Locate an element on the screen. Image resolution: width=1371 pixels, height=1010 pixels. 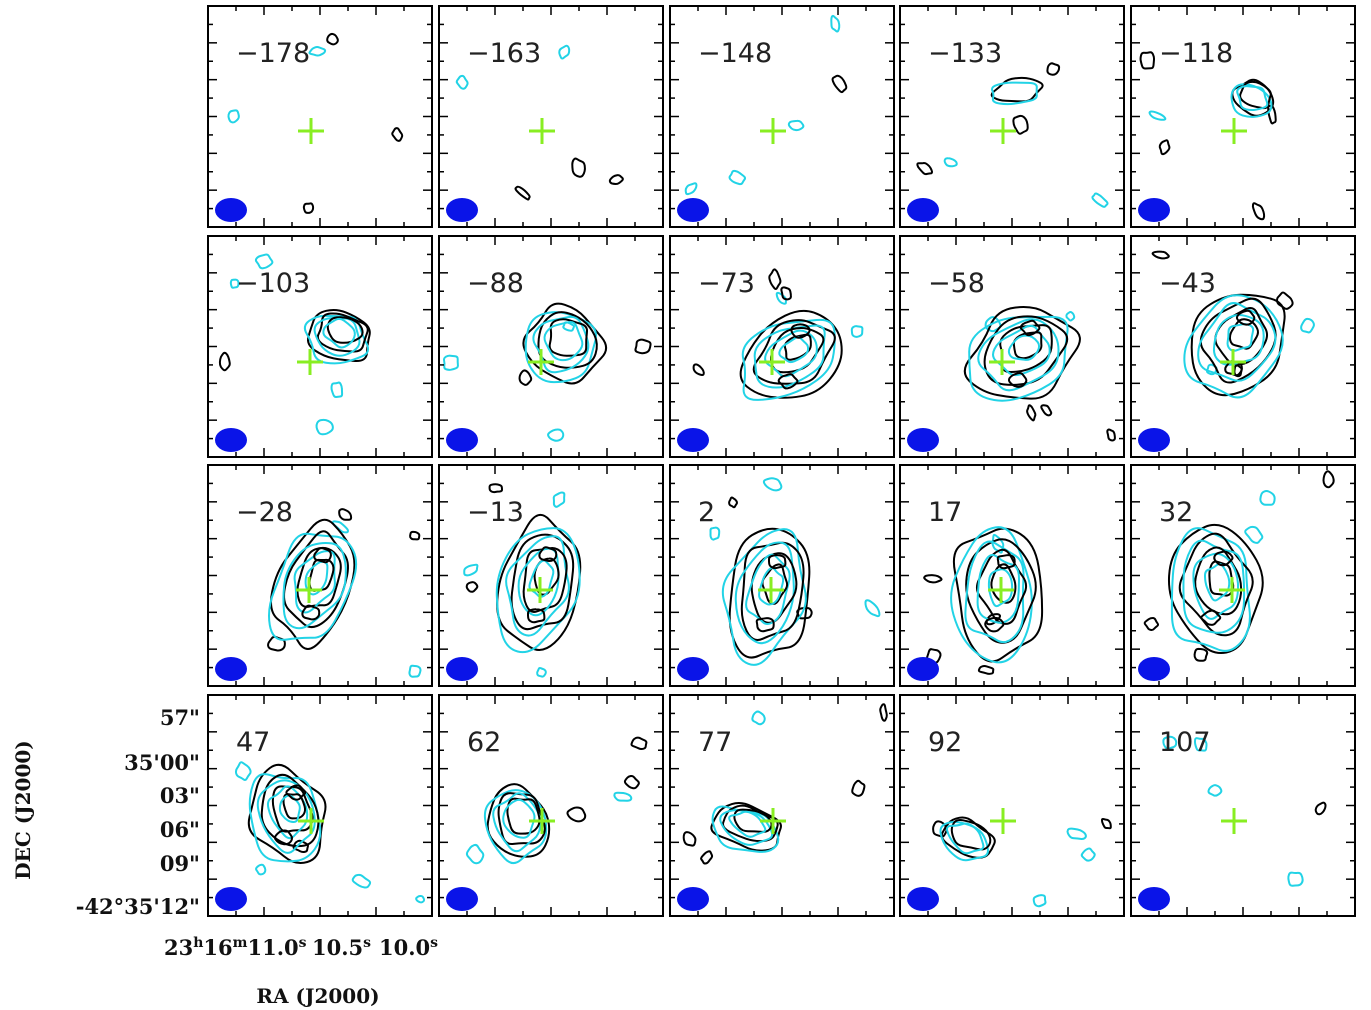
channel-panel: −28 is located at coordinates (320, 575).